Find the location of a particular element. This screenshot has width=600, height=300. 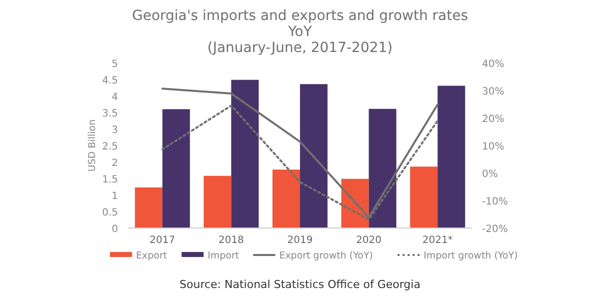

legend-label: Import growth (YoY) is located at coordinates (471, 256).